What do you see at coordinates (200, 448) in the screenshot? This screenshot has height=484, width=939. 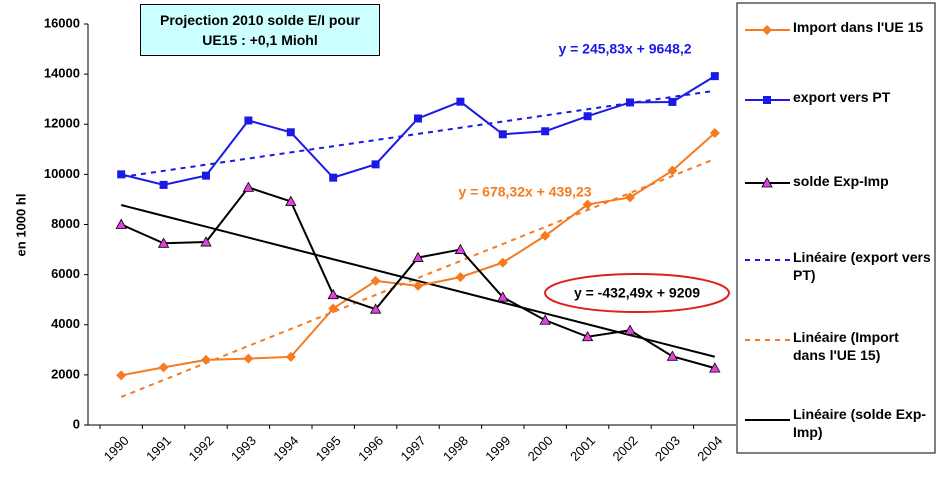 I see `x-tick-label: 1992` at bounding box center [200, 448].